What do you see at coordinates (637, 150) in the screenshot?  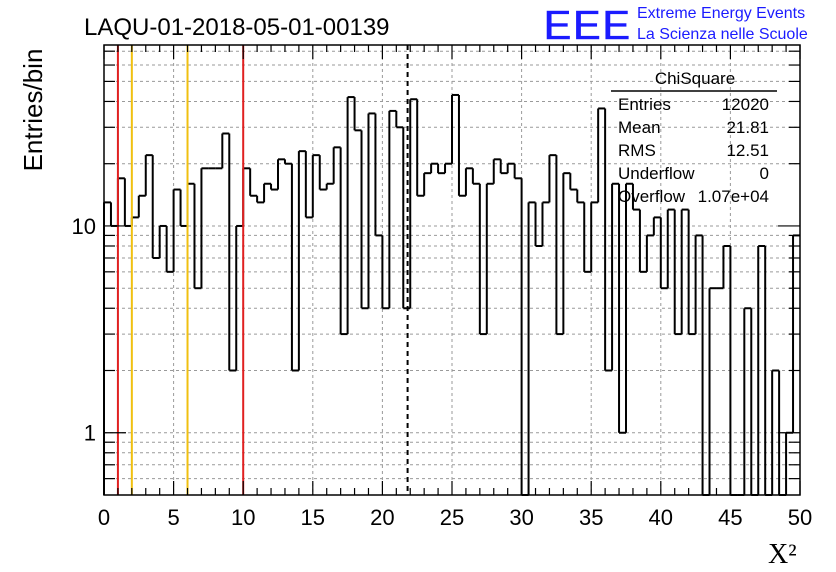 I see `stats-label-rms: RMS` at bounding box center [637, 150].